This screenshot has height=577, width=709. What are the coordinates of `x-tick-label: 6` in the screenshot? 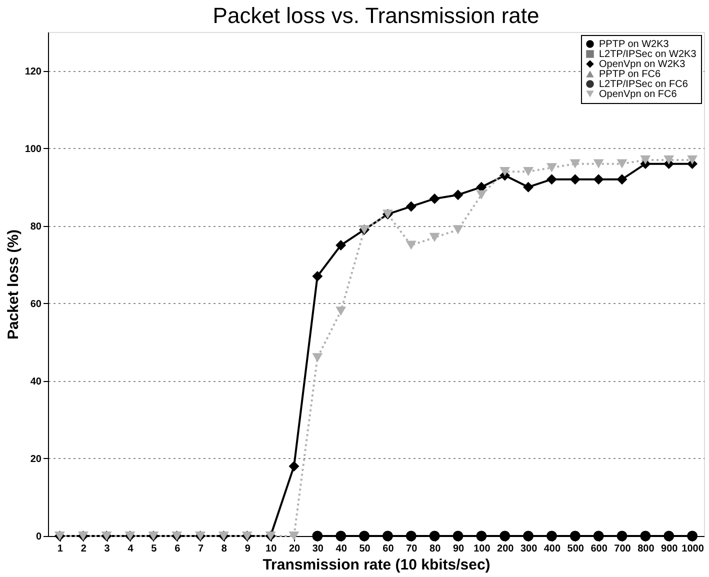 It's located at (177, 549).